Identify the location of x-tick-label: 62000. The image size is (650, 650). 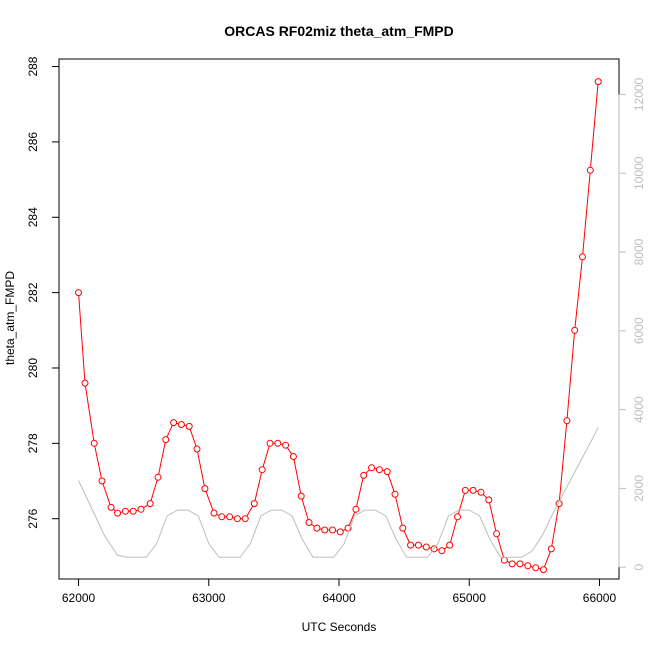
(79, 598).